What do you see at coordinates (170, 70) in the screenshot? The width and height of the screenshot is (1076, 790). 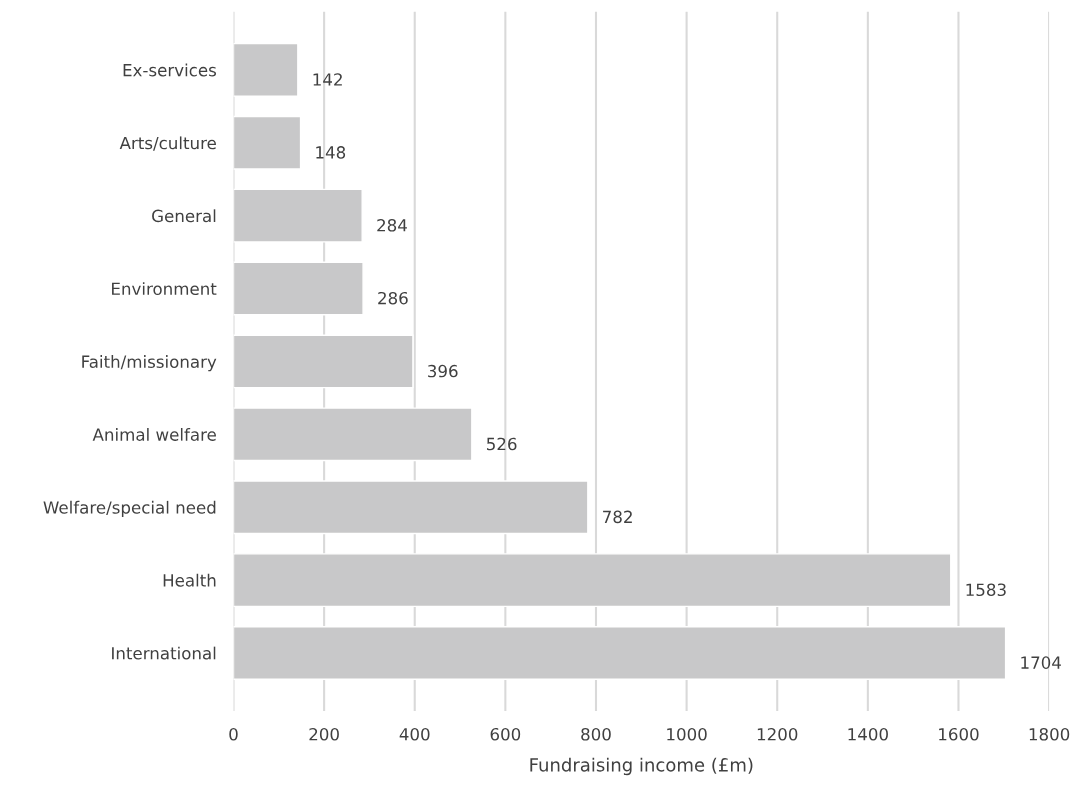 I see `y-tick-label: Ex-services` at bounding box center [170, 70].